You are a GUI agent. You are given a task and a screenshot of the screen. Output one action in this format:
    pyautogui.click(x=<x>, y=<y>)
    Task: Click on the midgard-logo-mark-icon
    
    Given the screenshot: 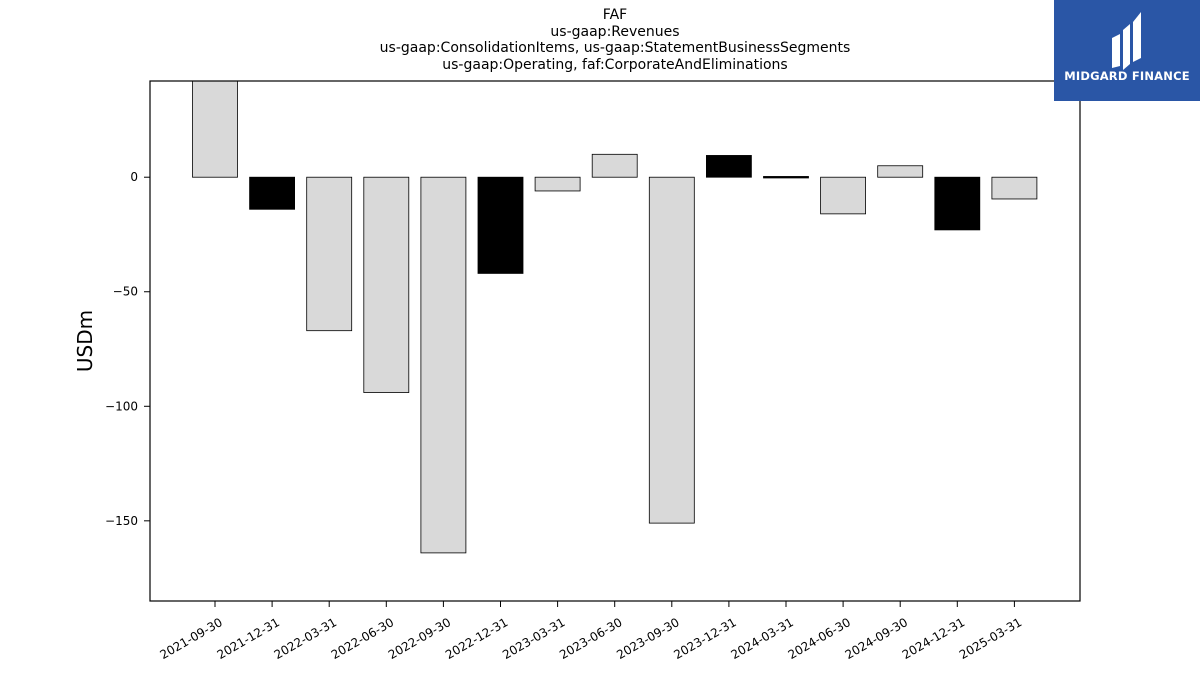 What is the action you would take?
    pyautogui.click(x=1126, y=41)
    